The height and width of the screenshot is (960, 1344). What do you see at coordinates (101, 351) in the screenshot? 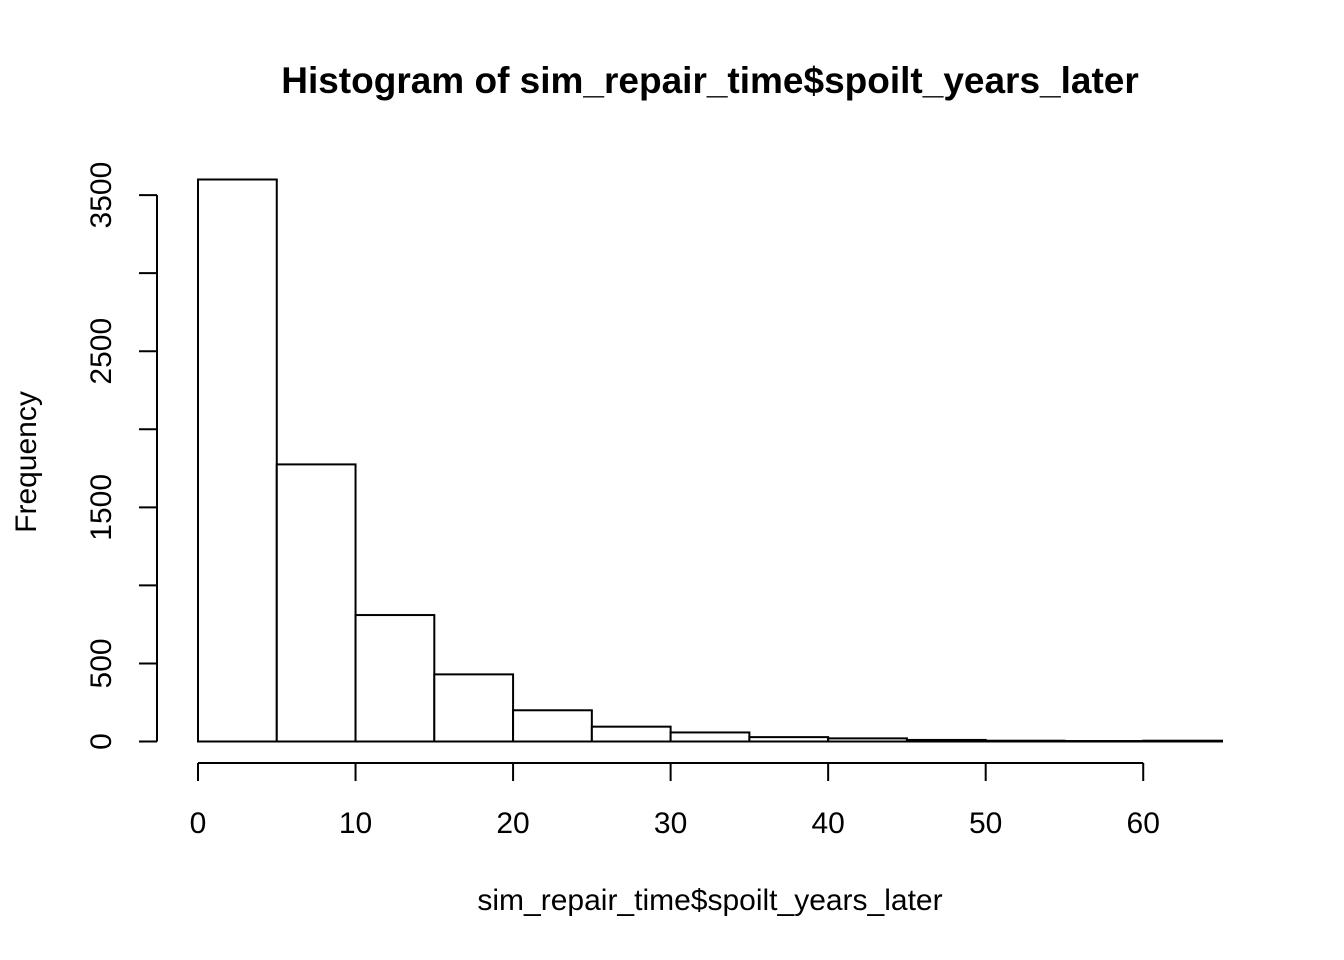
I see `y-tick-label: 2500` at bounding box center [101, 351].